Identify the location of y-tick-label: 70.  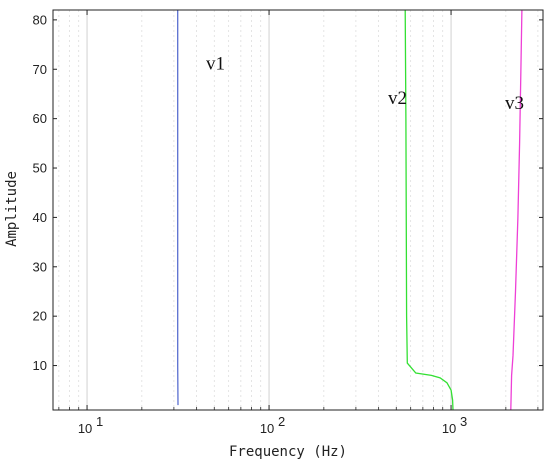
(40, 69).